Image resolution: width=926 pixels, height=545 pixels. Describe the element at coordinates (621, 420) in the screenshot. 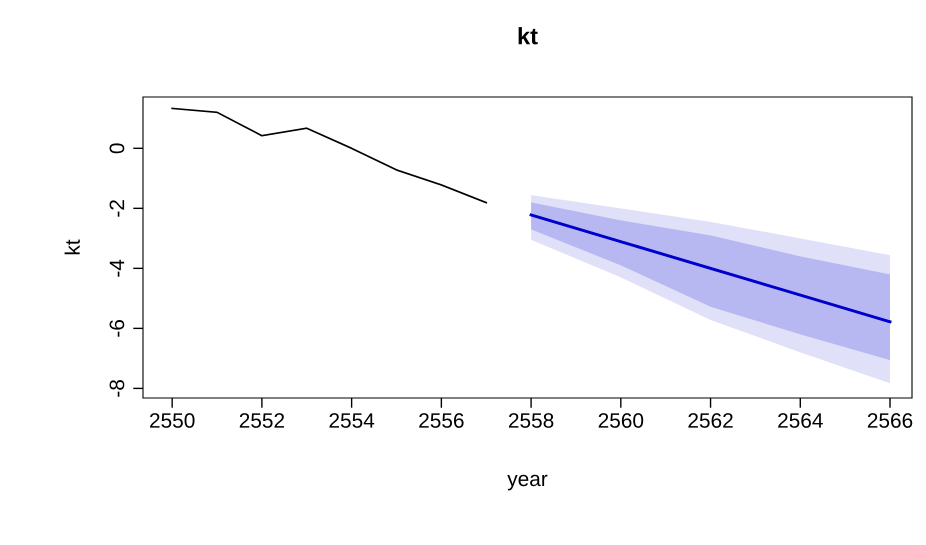

I see `x-tick-label: 2560` at that location.